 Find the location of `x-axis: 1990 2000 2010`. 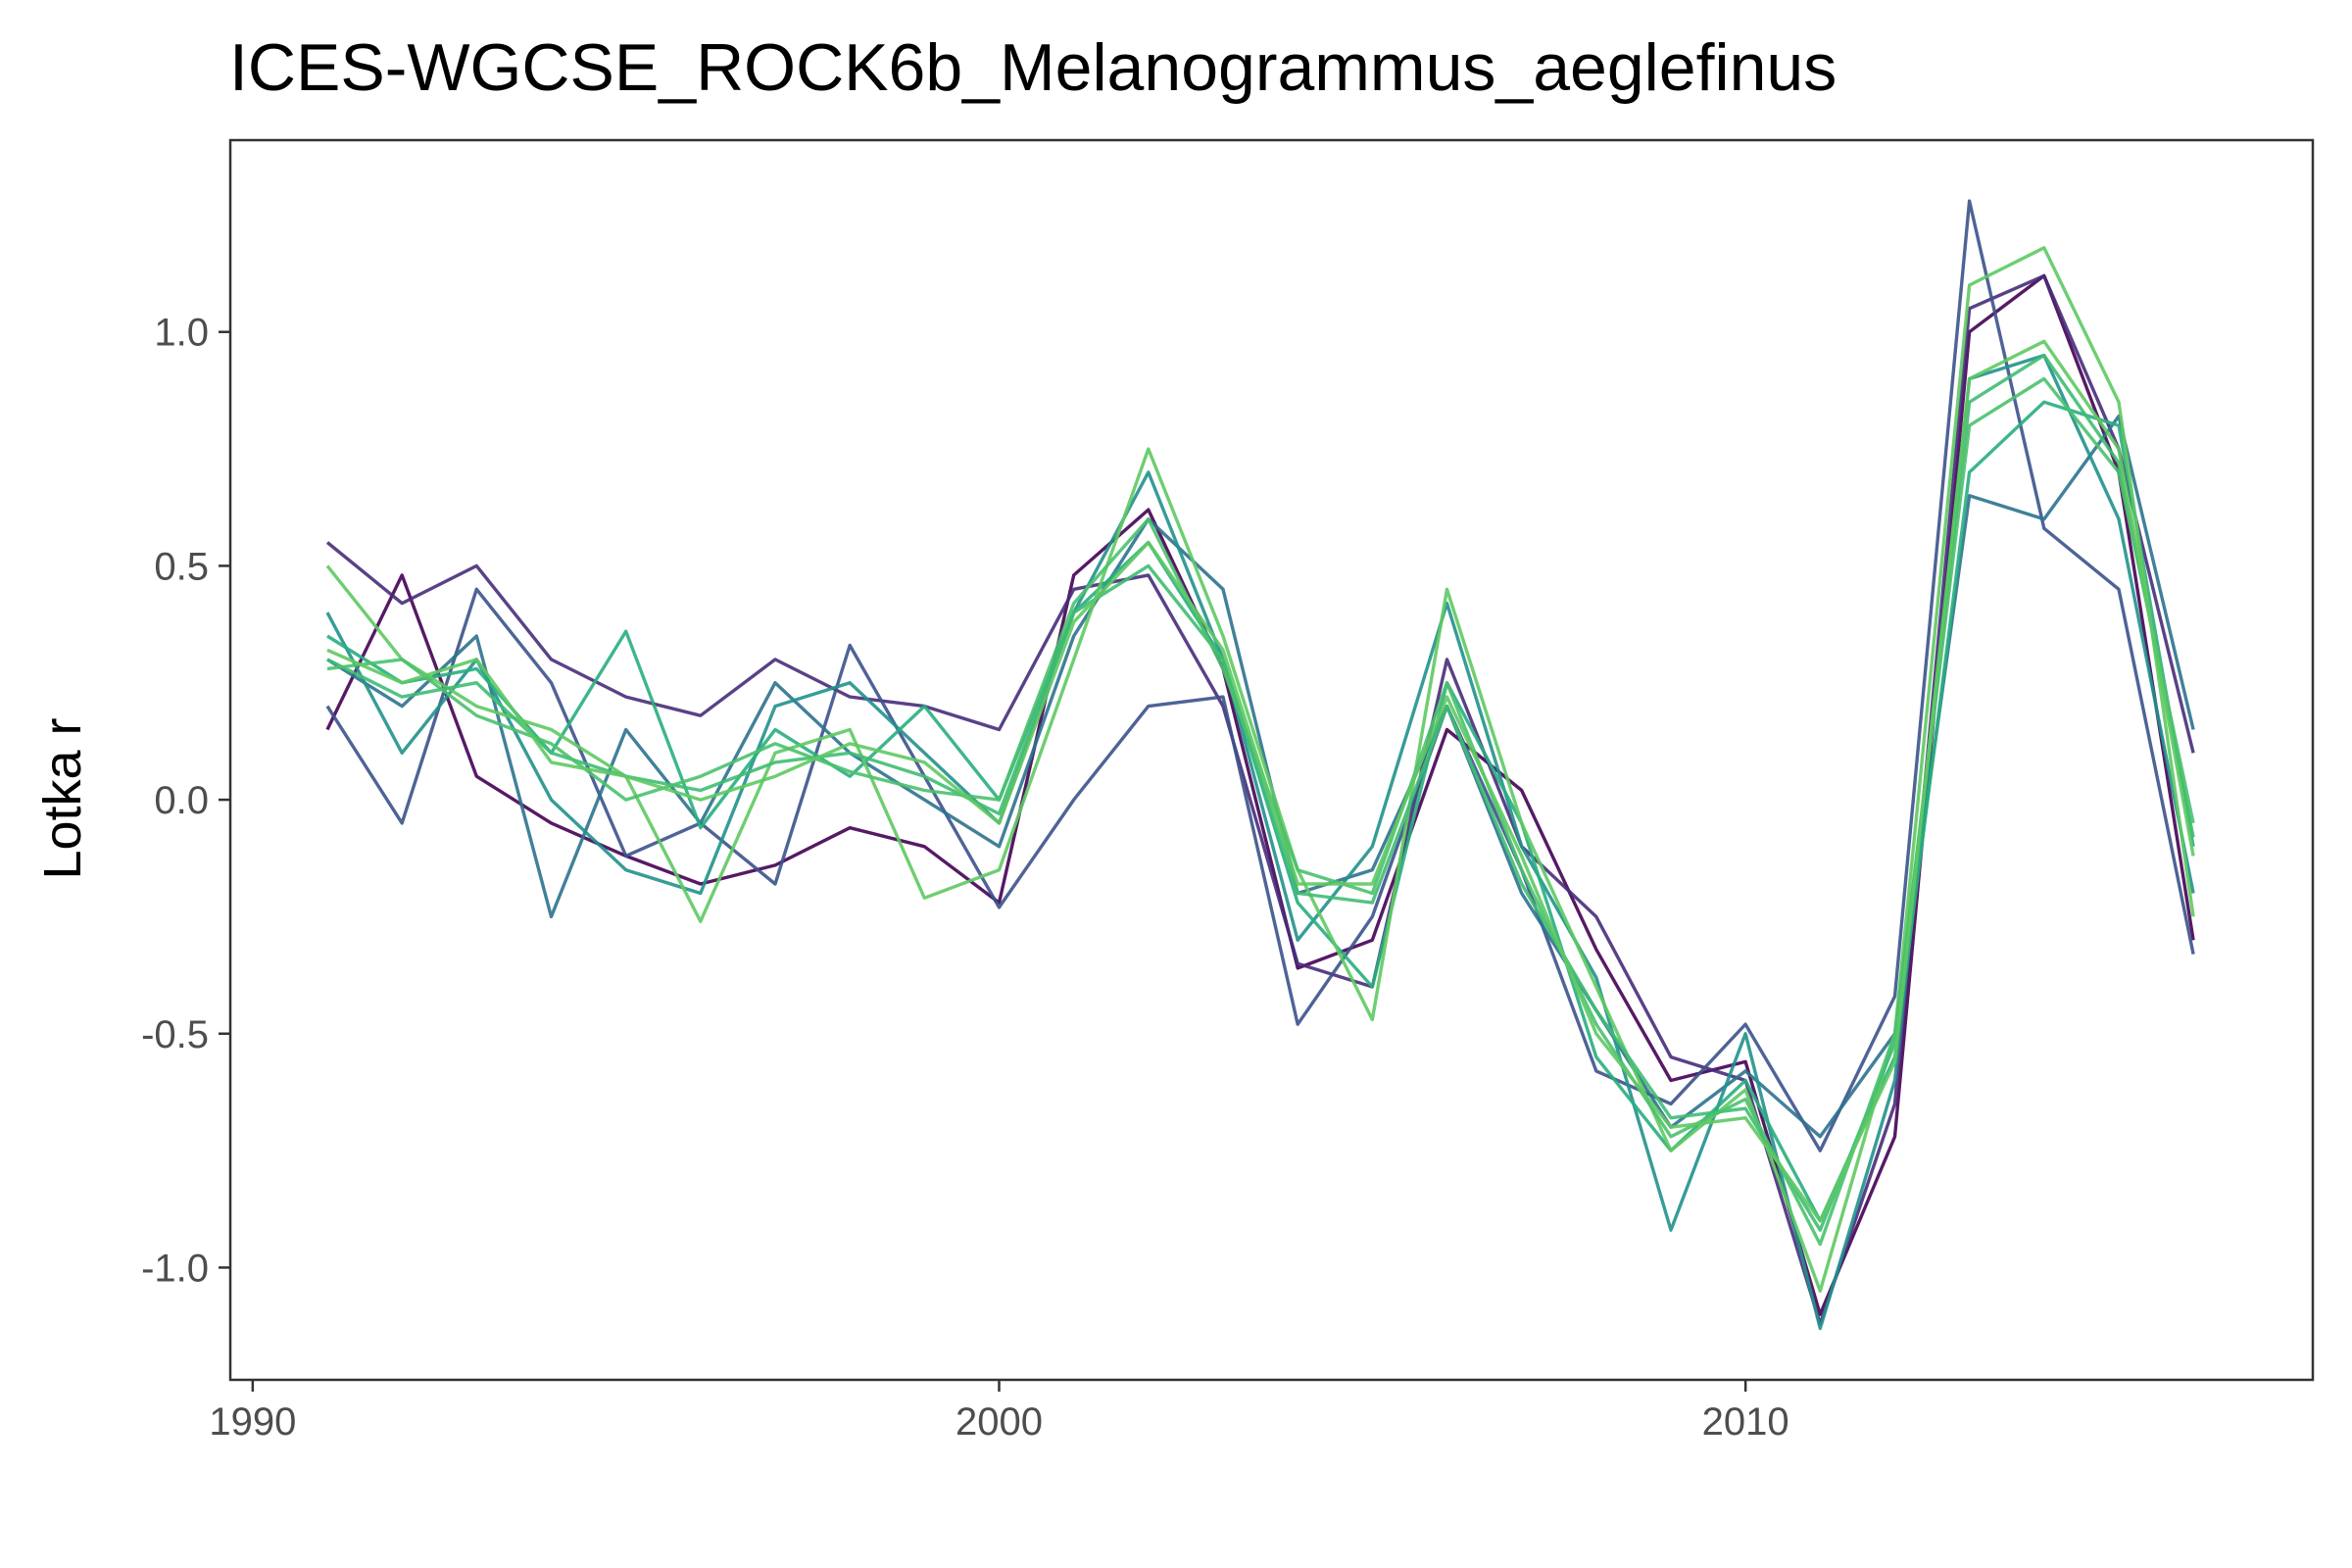

x-axis: 1990 2000 2010 is located at coordinates (999, 1412).